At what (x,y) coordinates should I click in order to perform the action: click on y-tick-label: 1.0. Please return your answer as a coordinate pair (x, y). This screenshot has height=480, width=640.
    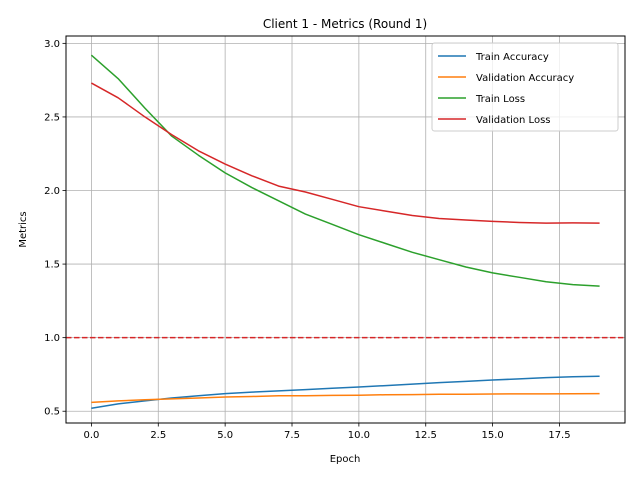
    Looking at the image, I should click on (52, 338).